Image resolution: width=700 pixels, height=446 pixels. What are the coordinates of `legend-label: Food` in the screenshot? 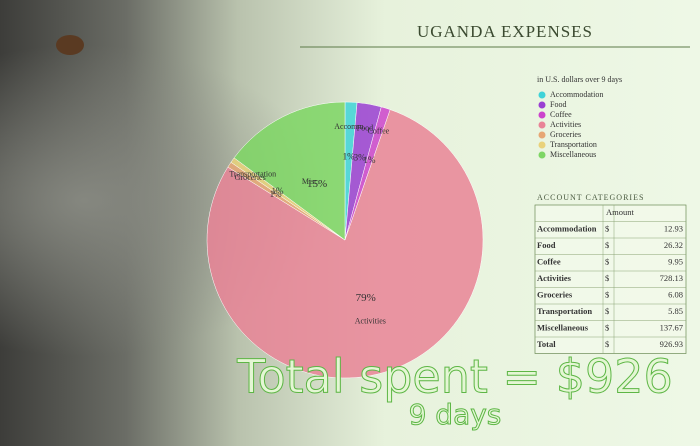 It's located at (558, 104).